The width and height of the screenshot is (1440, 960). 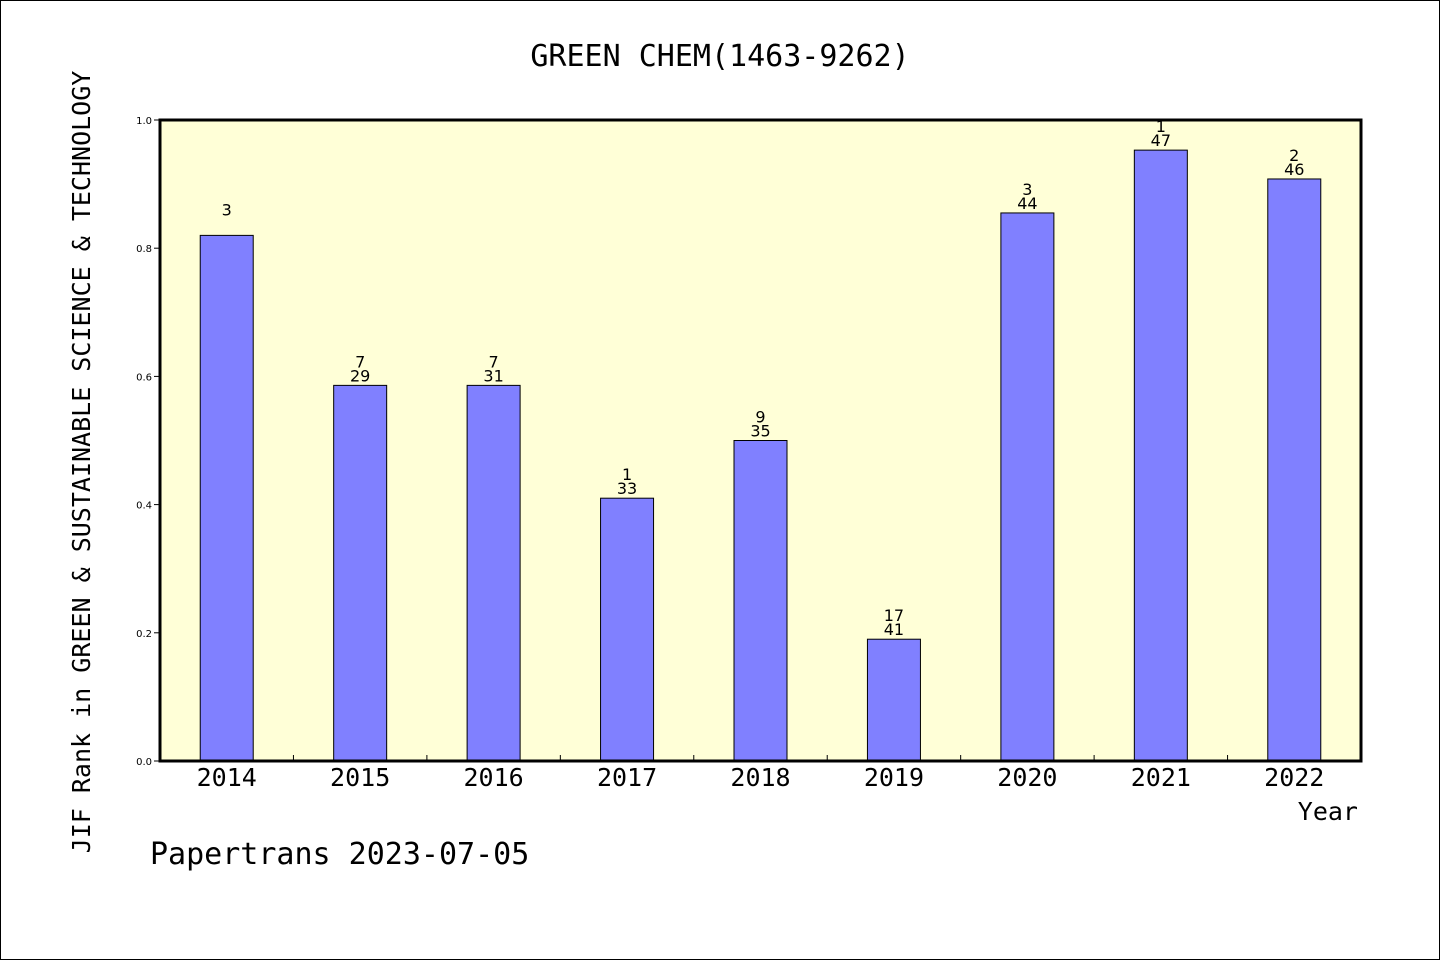 I want to click on data-label-total: 35, so click(x=760, y=431).